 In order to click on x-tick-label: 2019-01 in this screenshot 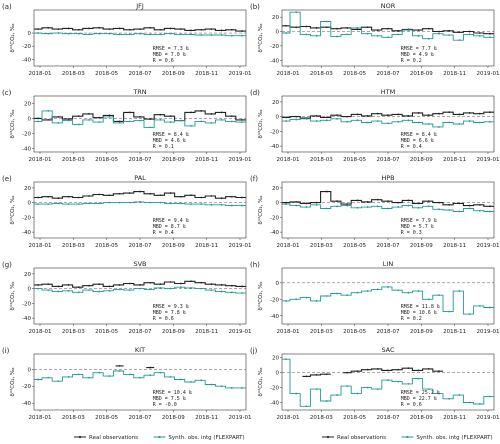, I will do `click(488, 160)`.